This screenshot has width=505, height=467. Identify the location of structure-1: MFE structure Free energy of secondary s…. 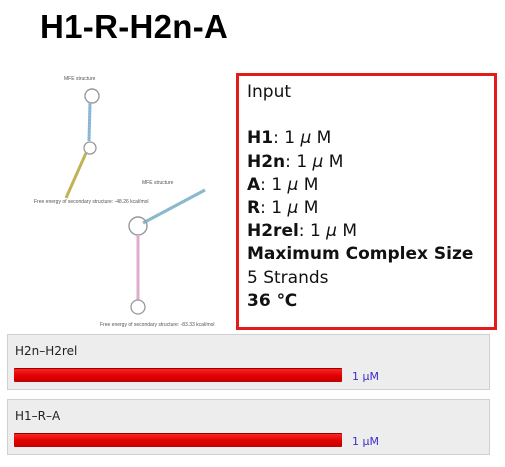
(91, 140).